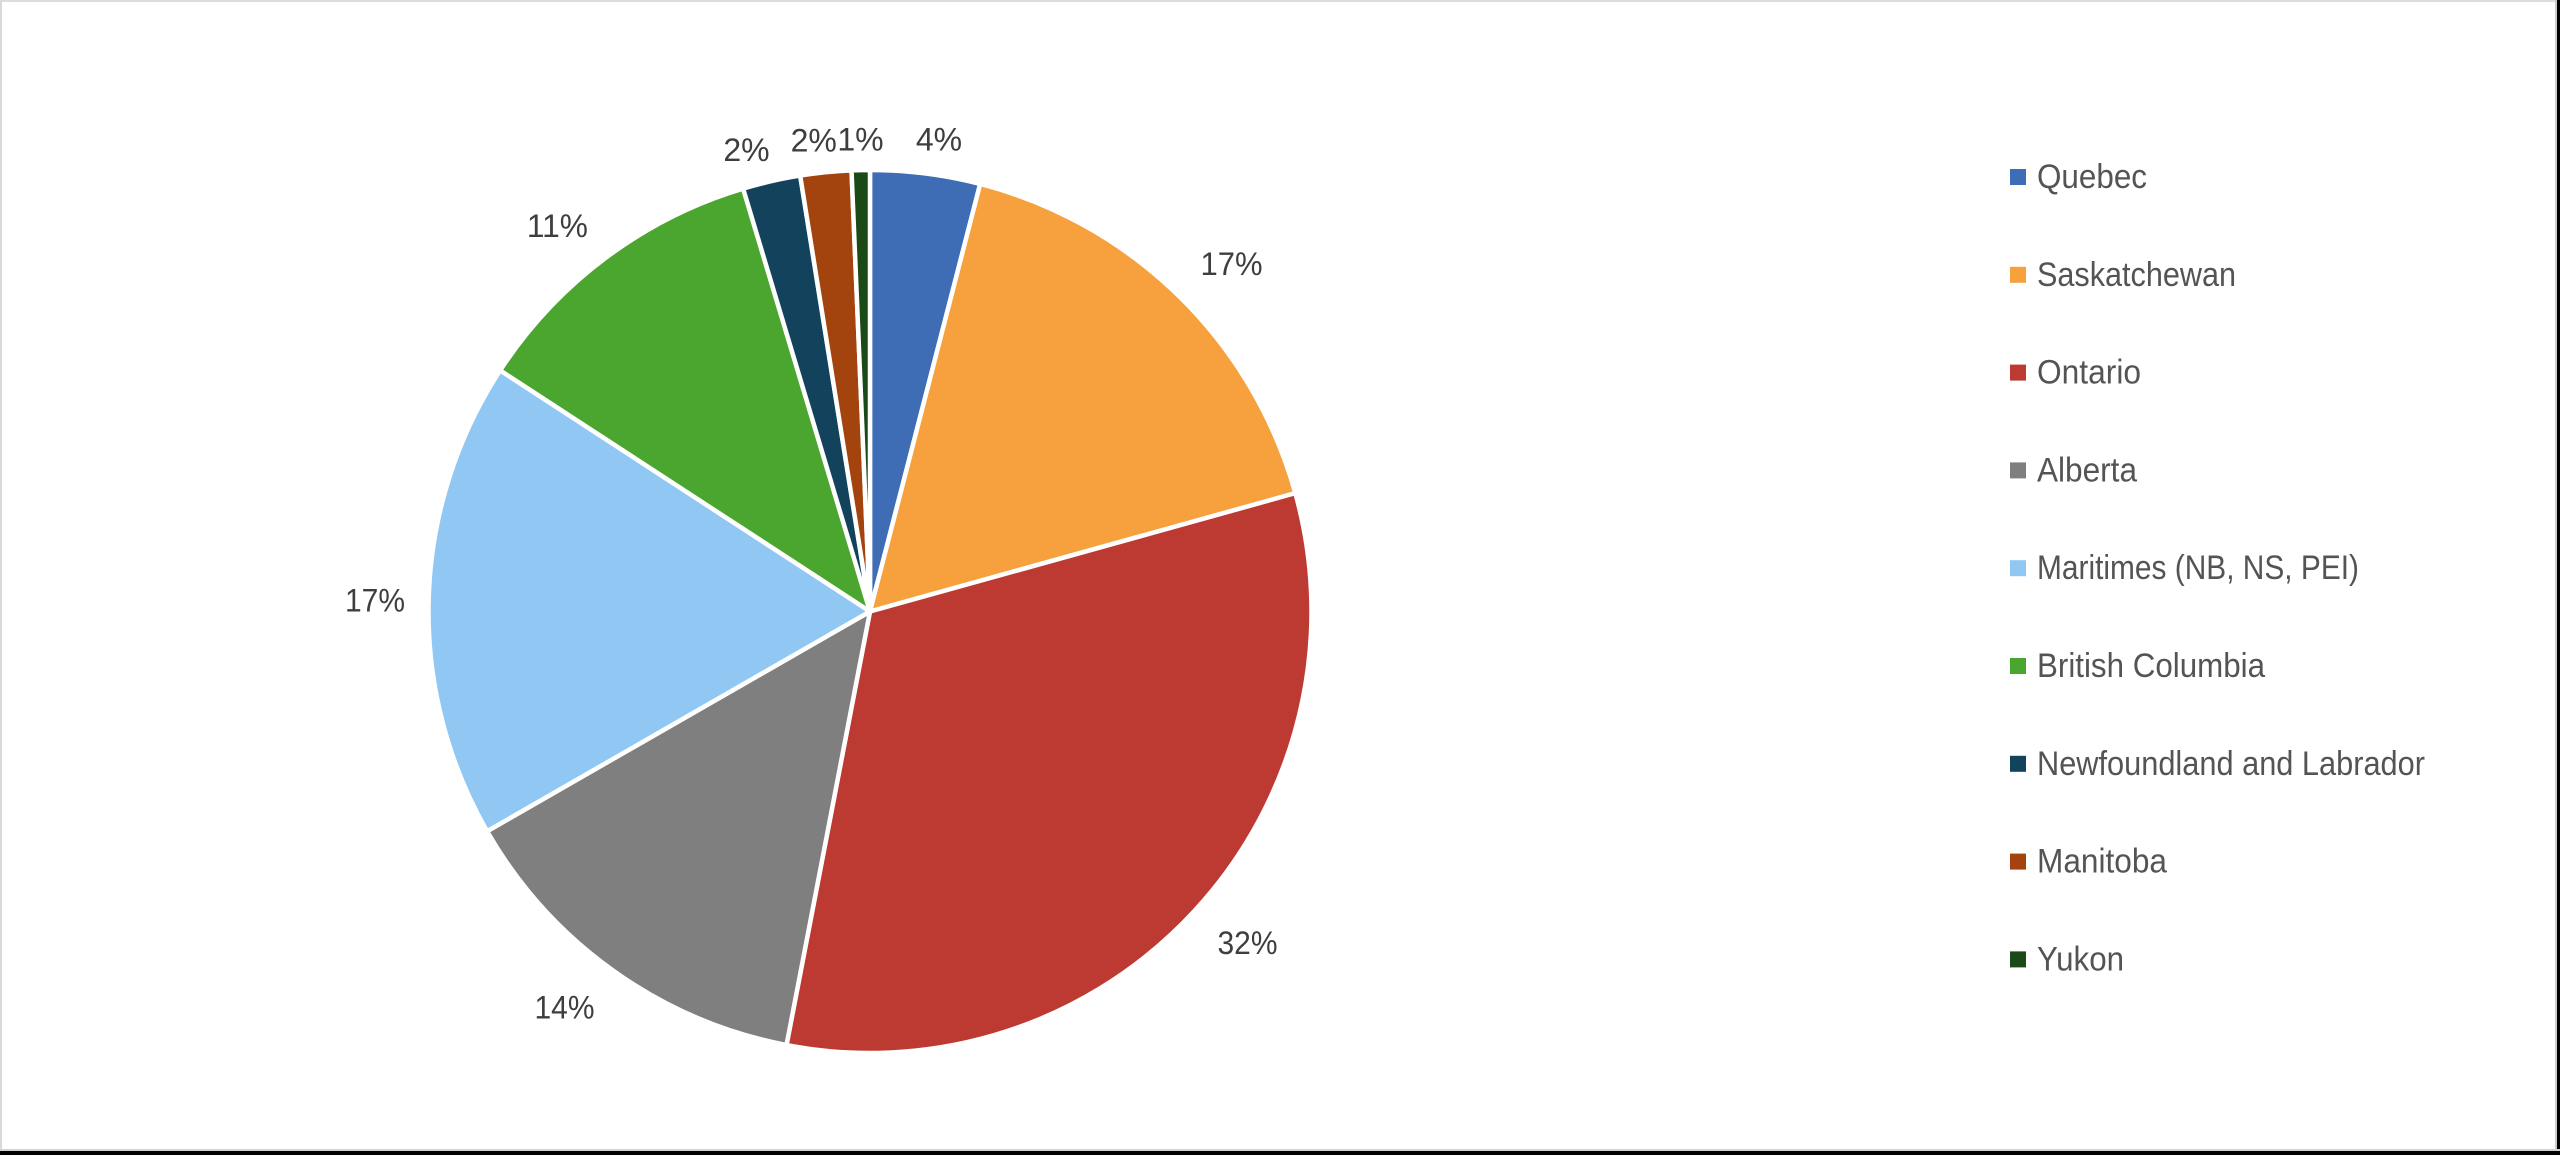  What do you see at coordinates (2102, 862) in the screenshot?
I see `svg-text: Manitoba` at bounding box center [2102, 862].